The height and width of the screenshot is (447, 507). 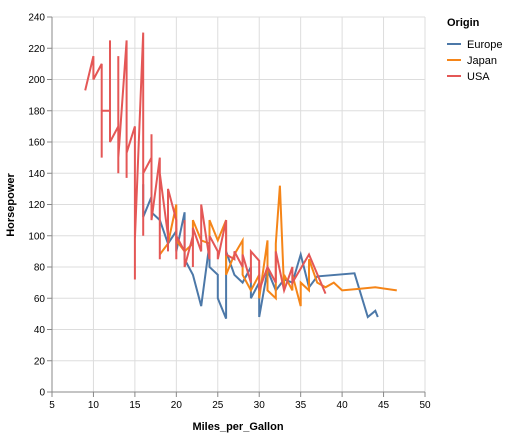 I want to click on x-tick-label: 5, so click(x=52, y=405).